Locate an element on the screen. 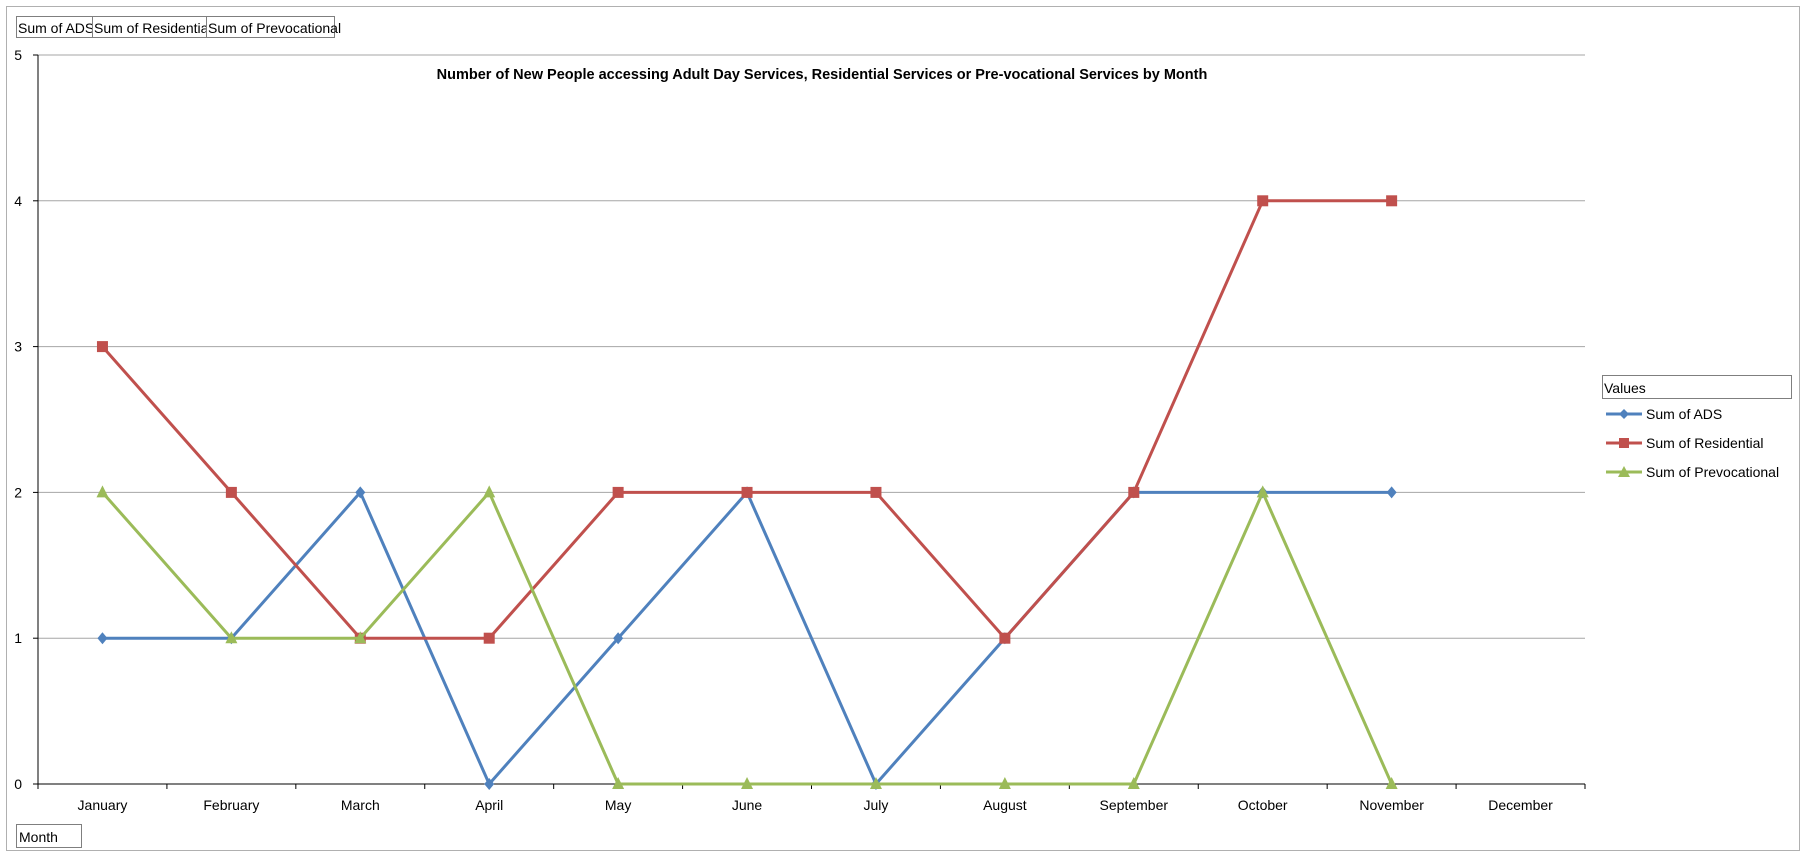 The height and width of the screenshot is (855, 1804). legend-title: Values is located at coordinates (1697, 387).